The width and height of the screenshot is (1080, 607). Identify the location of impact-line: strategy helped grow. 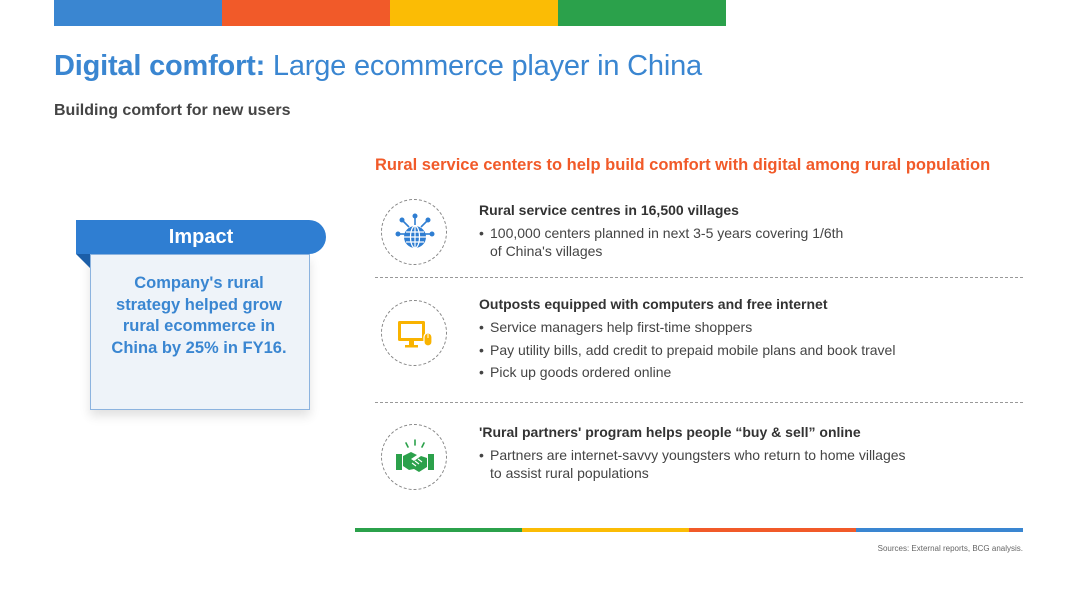
(199, 304).